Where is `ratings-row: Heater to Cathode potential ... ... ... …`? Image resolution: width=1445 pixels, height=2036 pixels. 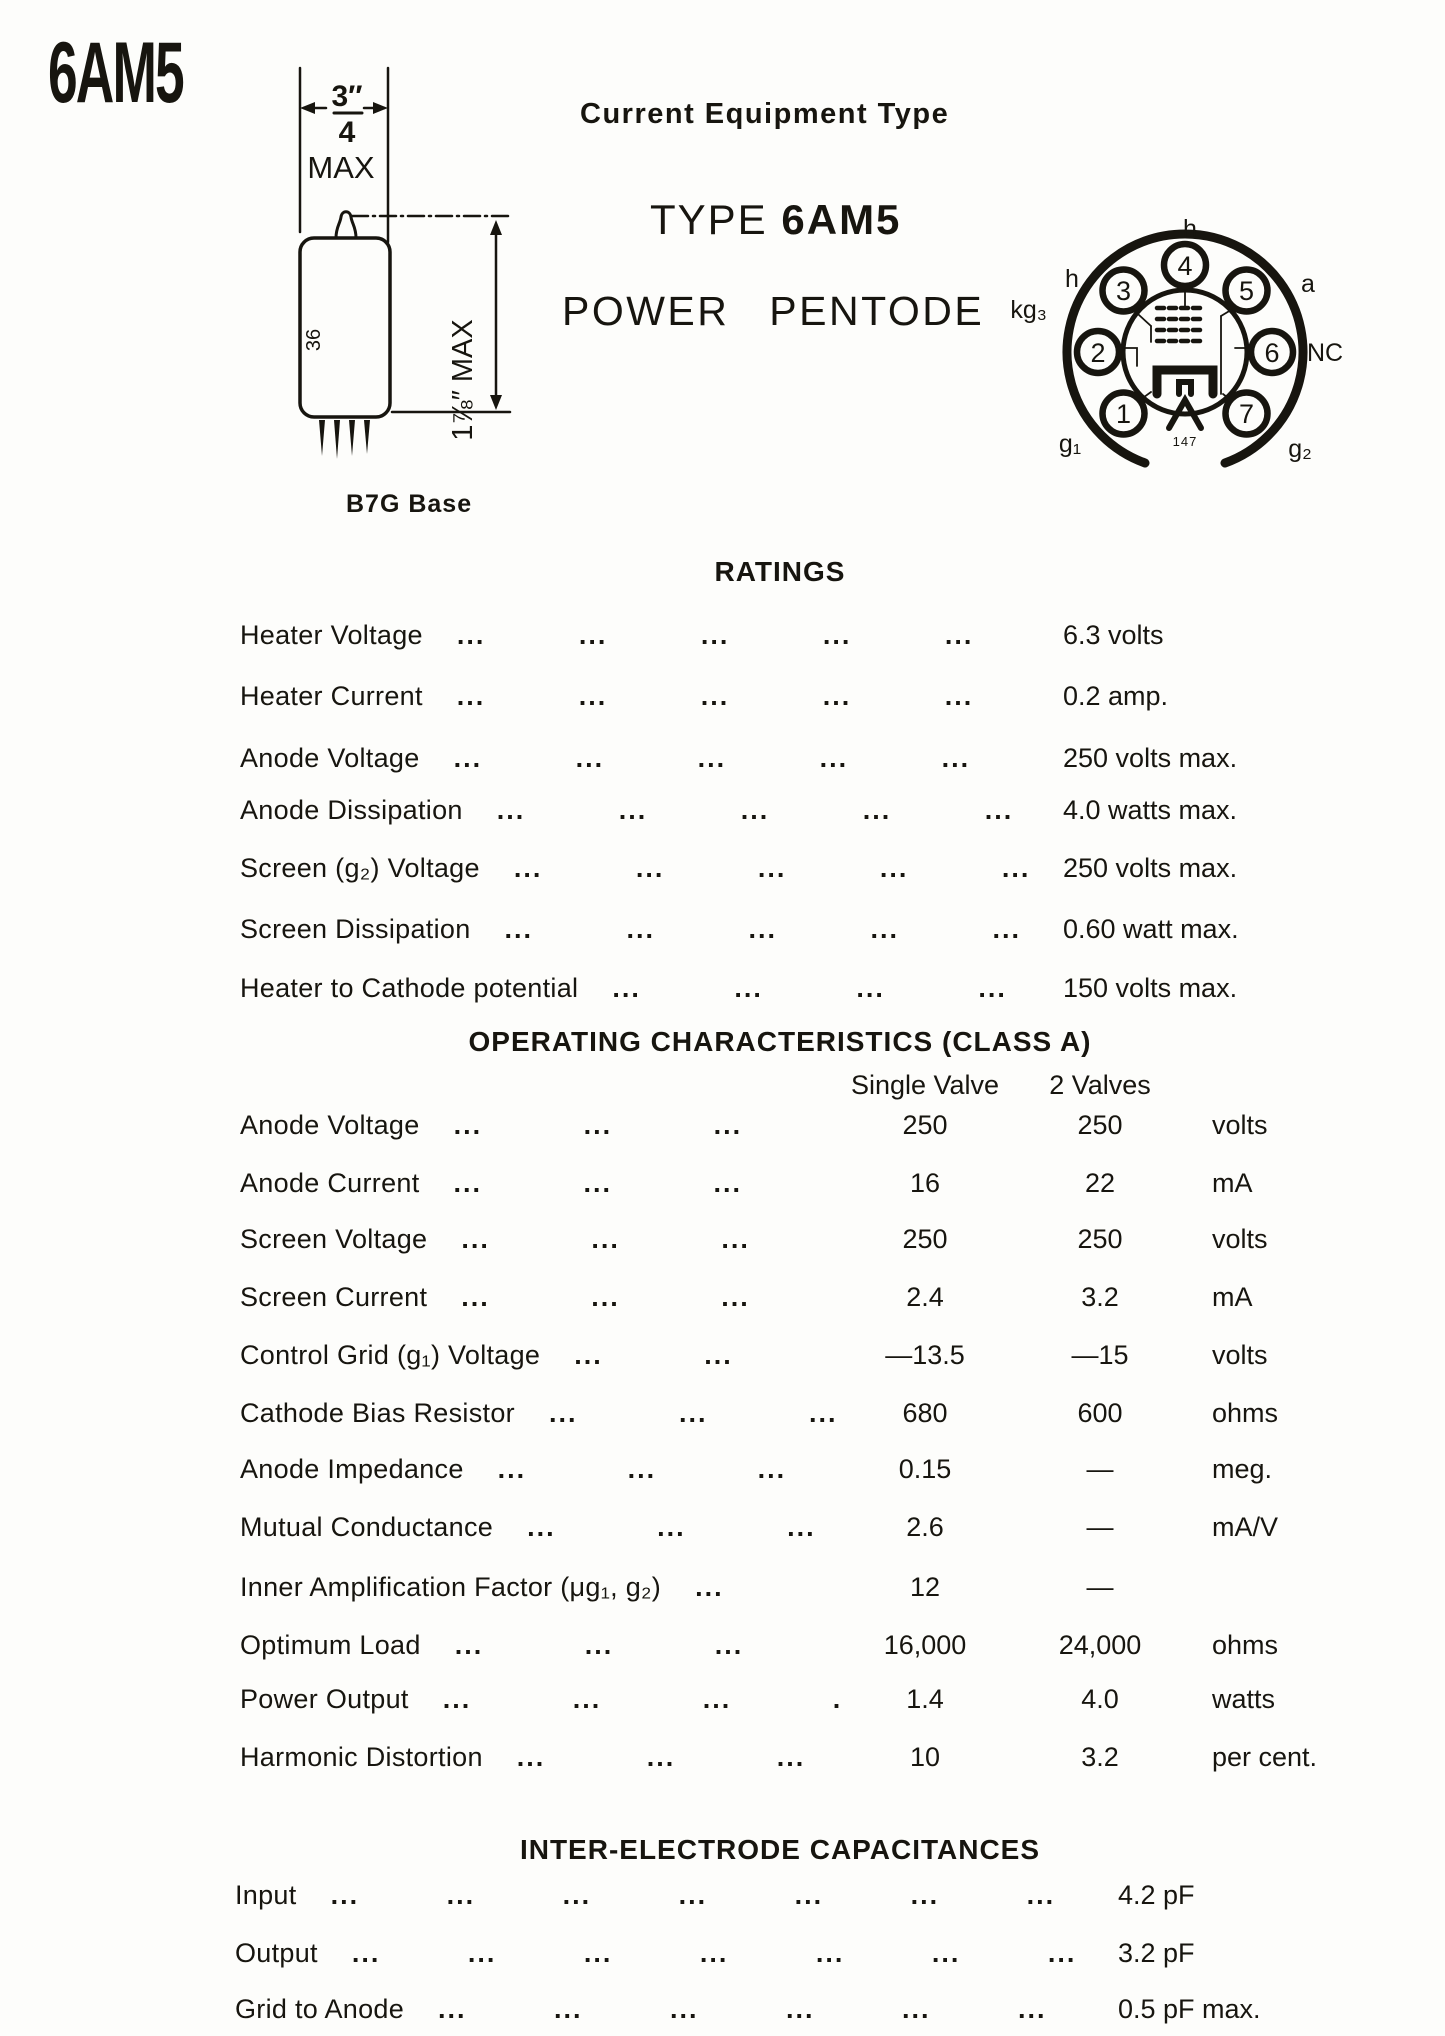 ratings-row: Heater to Cathode potential ... ... ... … is located at coordinates (780, 988).